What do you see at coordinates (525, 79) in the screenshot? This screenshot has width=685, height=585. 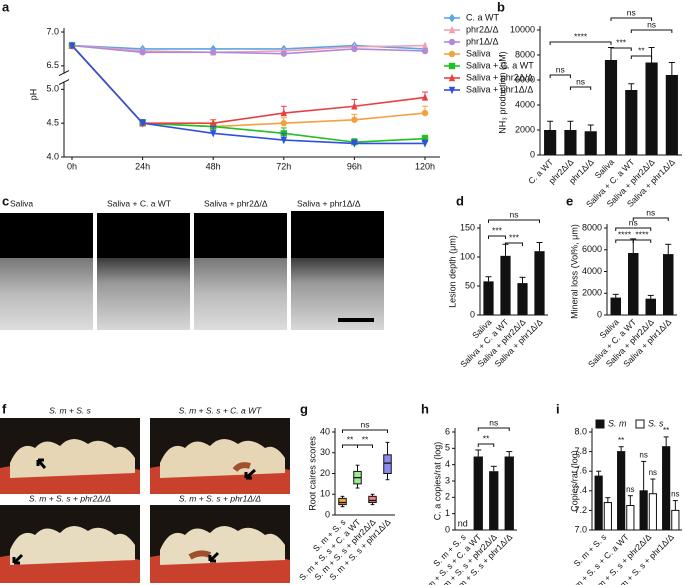 I see `y-tick-label: 6000` at bounding box center [525, 79].